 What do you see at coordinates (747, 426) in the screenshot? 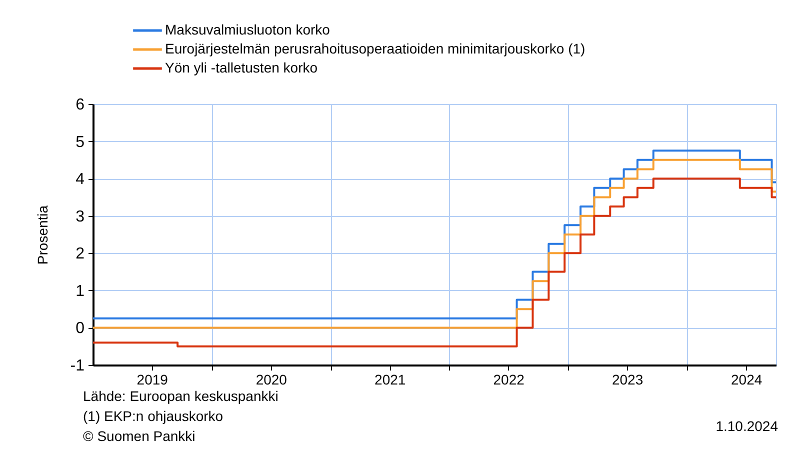
I see `text: 1.10.2024` at bounding box center [747, 426].